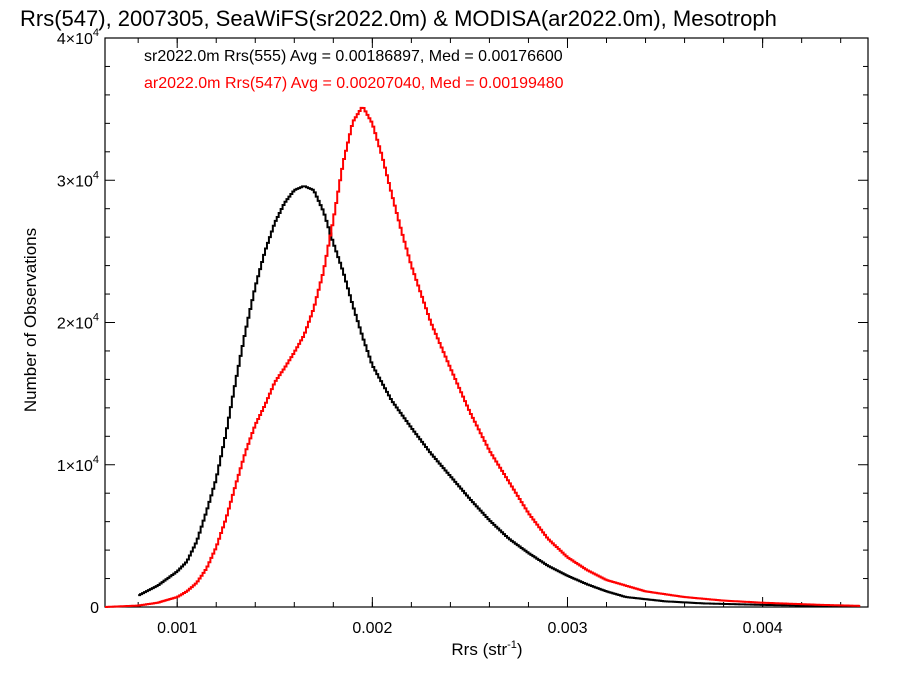  What do you see at coordinates (763, 628) in the screenshot?
I see `x-tick-label: 0.004` at bounding box center [763, 628].